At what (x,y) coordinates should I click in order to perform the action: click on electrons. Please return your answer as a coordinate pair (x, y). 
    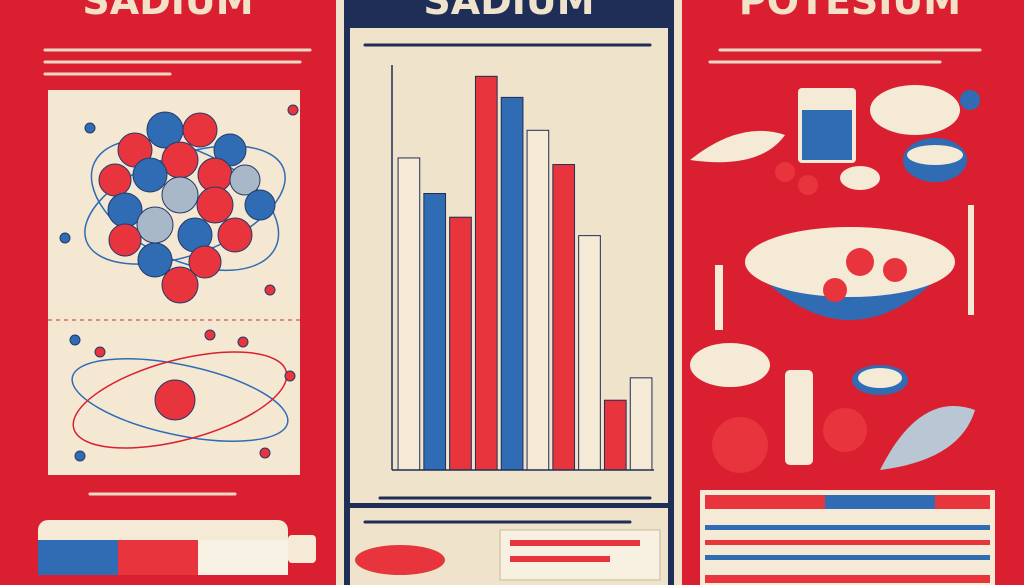
    Looking at the image, I should click on (179, 283).